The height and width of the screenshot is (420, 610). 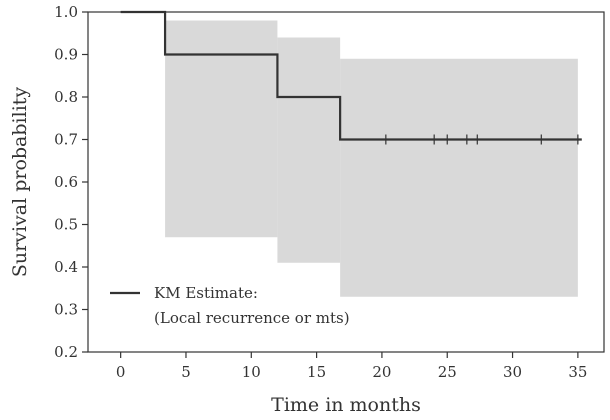 I want to click on x-tick-label: 15, so click(x=316, y=372).